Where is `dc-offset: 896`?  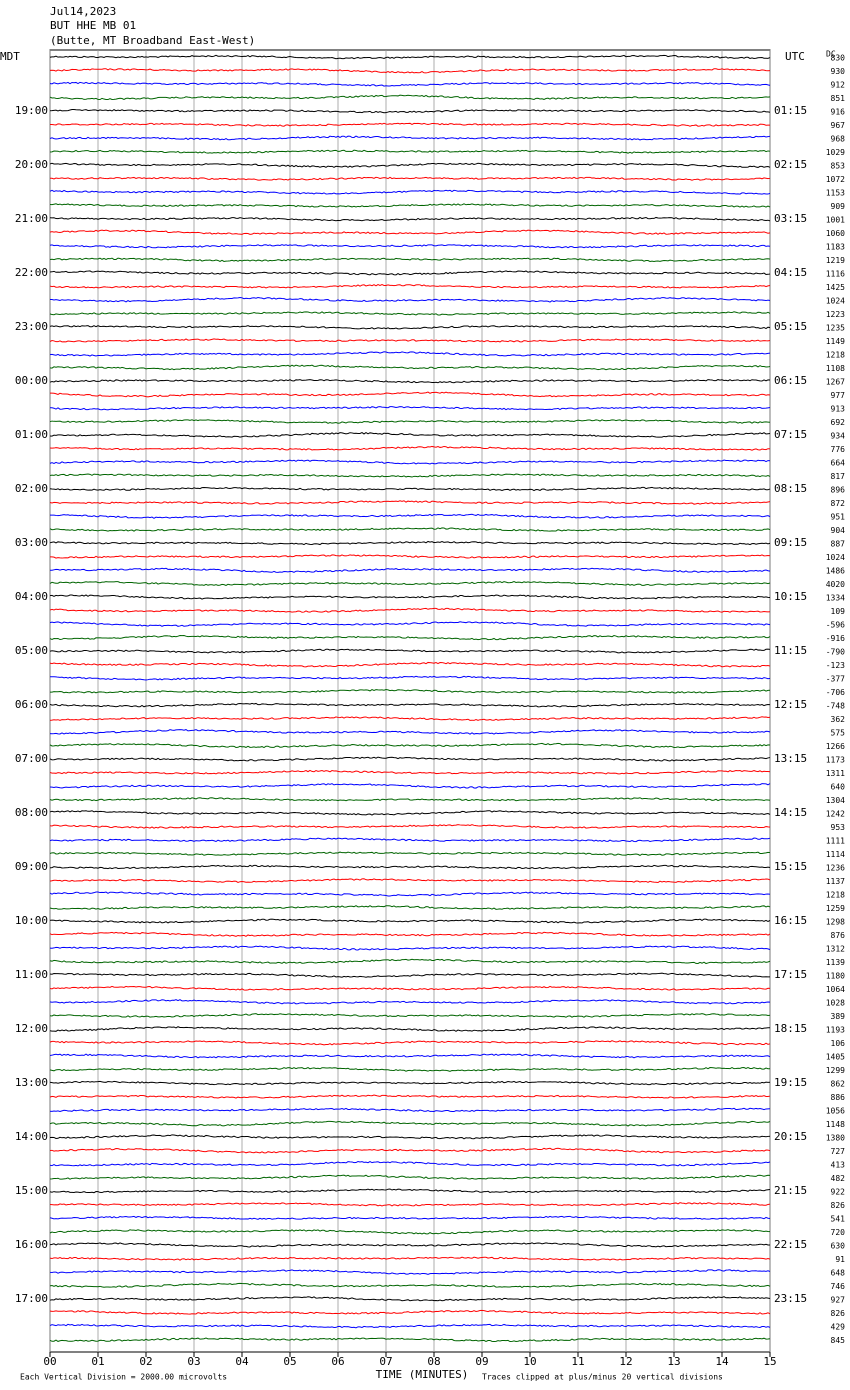
dc-offset: 896 is located at coordinates (838, 490).